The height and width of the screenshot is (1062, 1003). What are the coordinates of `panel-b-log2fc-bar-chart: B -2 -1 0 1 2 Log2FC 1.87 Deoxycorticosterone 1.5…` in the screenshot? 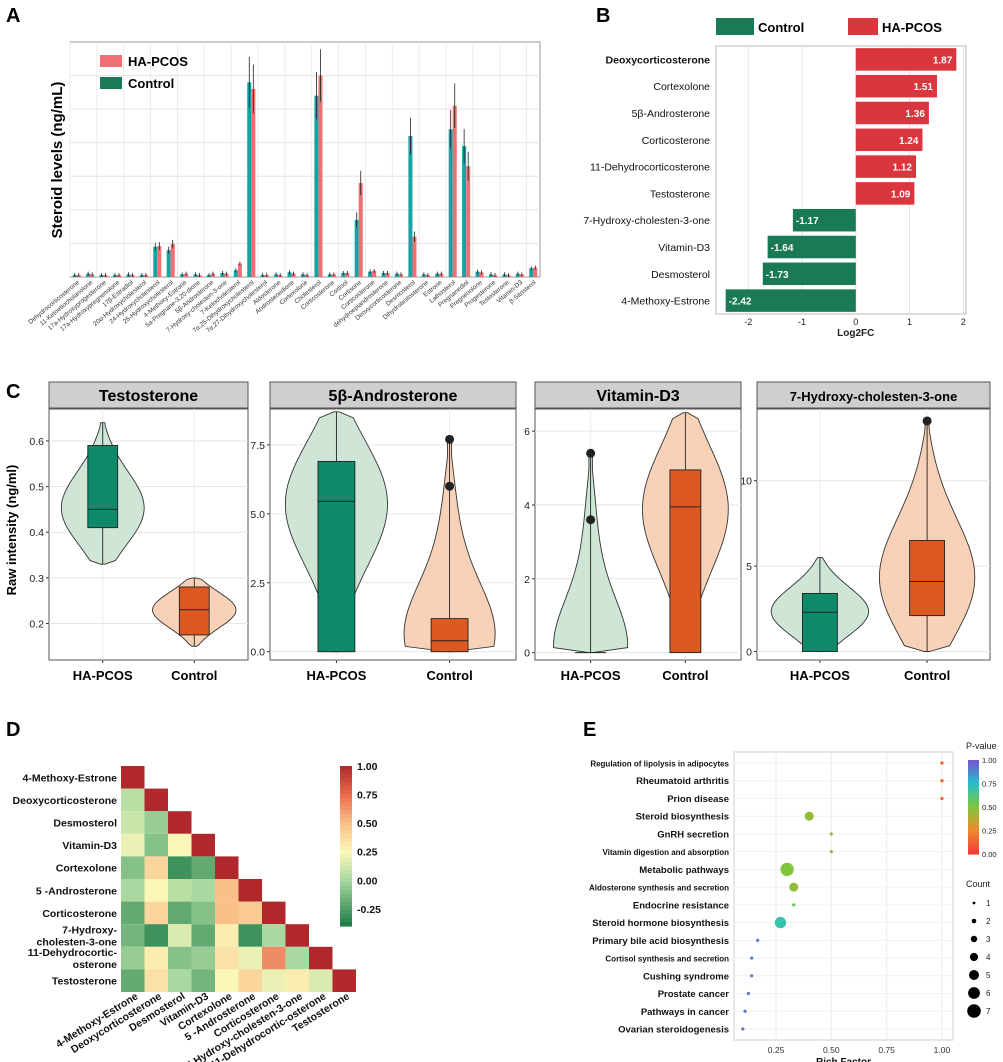 It's located at (775, 172).